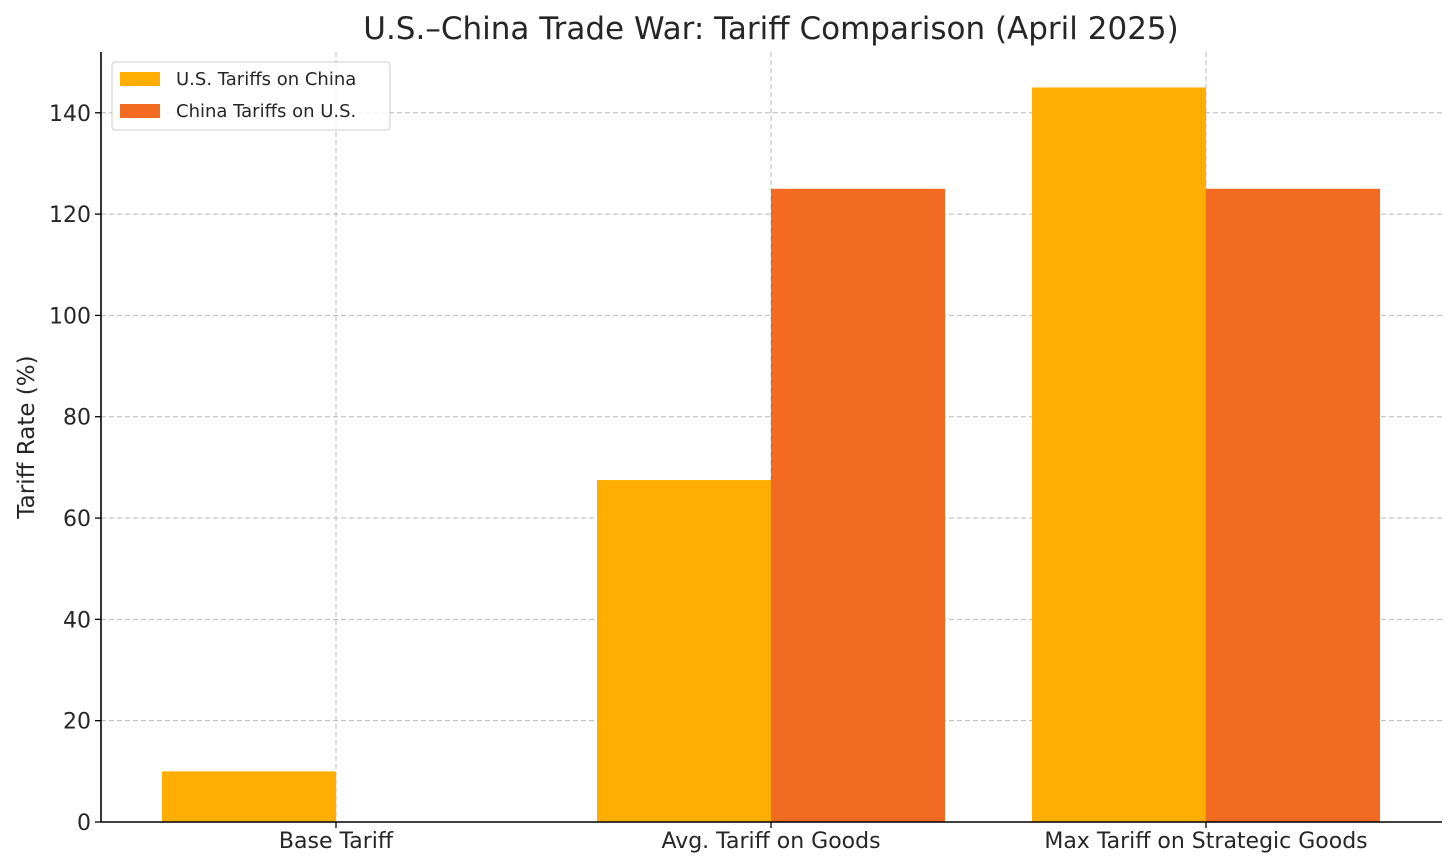 The image size is (1456, 868). Describe the element at coordinates (77, 418) in the screenshot. I see `y-tick-label: 80` at that location.